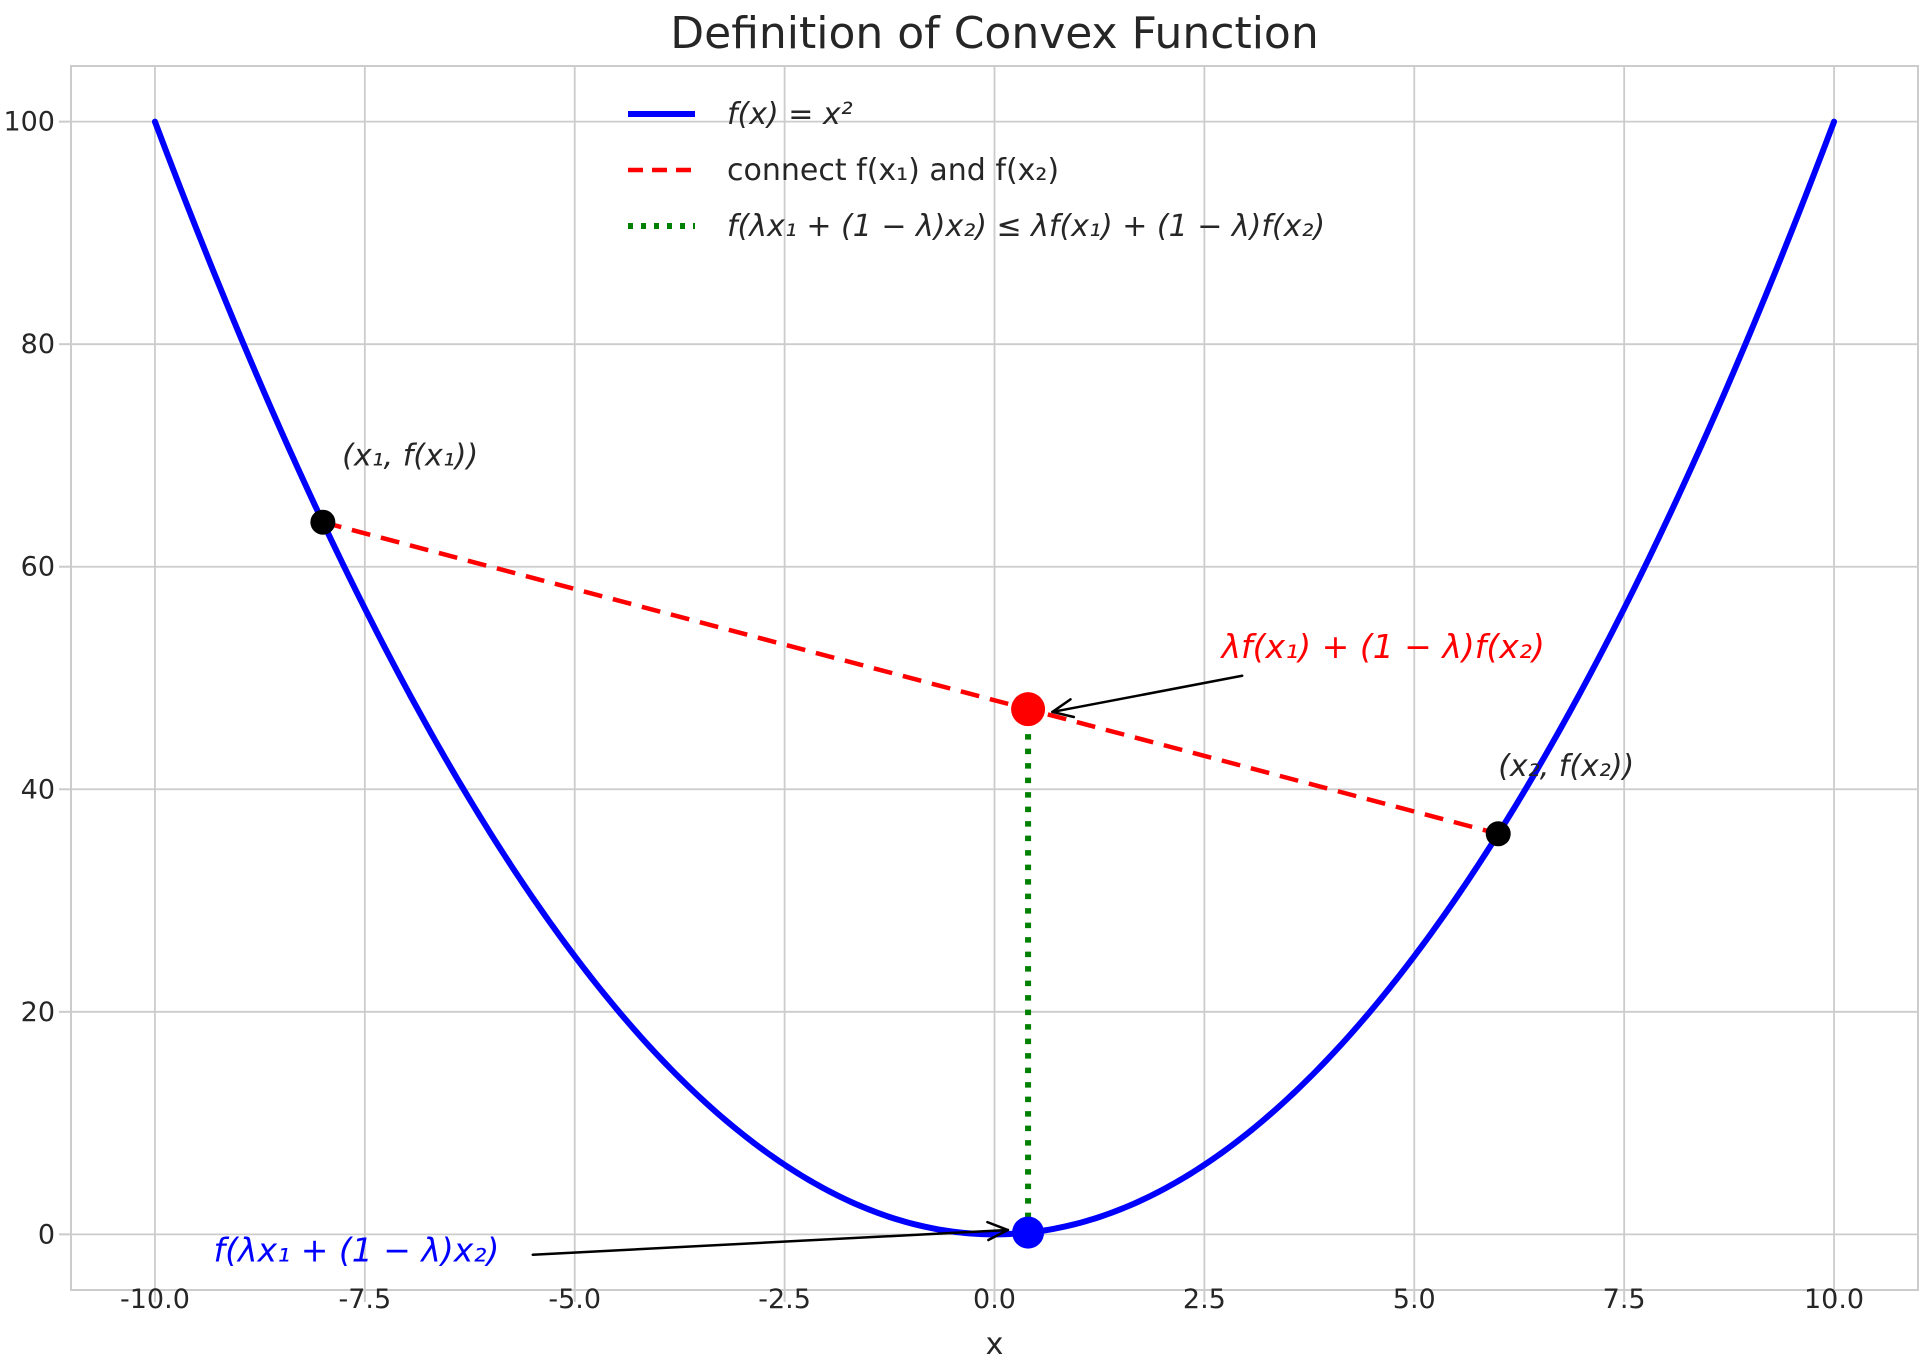 The height and width of the screenshot is (1372, 1928). What do you see at coordinates (155, 1299) in the screenshot?
I see `x-tick-label: -10.0` at bounding box center [155, 1299].